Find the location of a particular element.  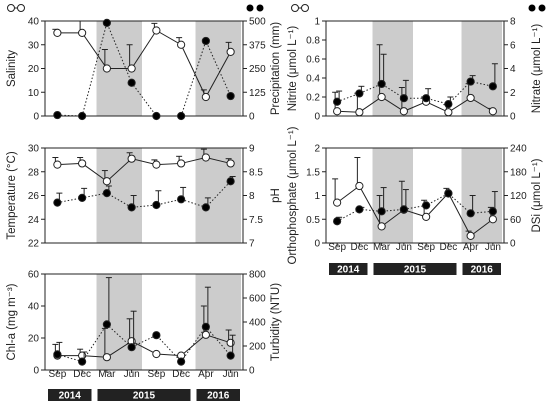

left-axis-title: Orthophosphate (μmol L⁻¹) is located at coordinates (293, 195).